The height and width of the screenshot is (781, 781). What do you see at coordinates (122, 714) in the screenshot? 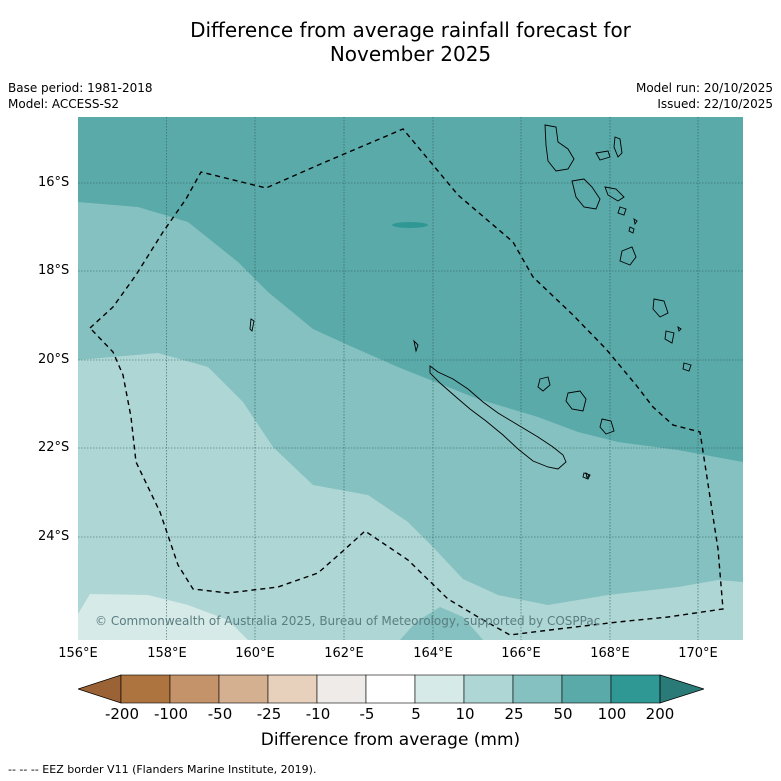
I see `cb-label-0: -200` at bounding box center [122, 714].